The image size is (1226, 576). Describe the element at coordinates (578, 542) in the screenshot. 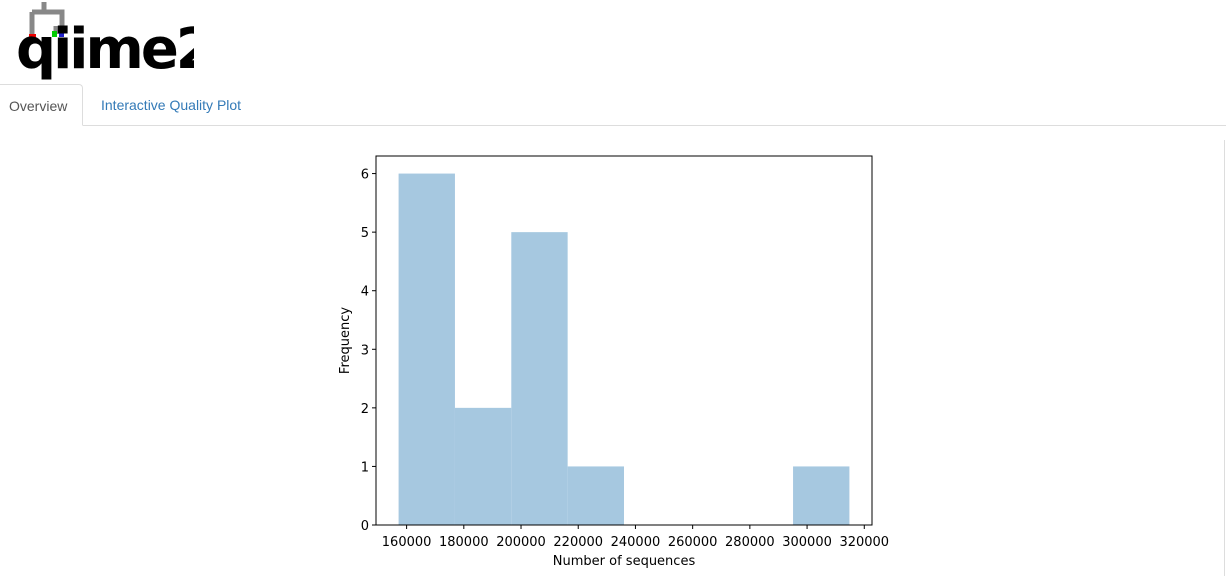

I see `x-tick-label: 220000` at that location.